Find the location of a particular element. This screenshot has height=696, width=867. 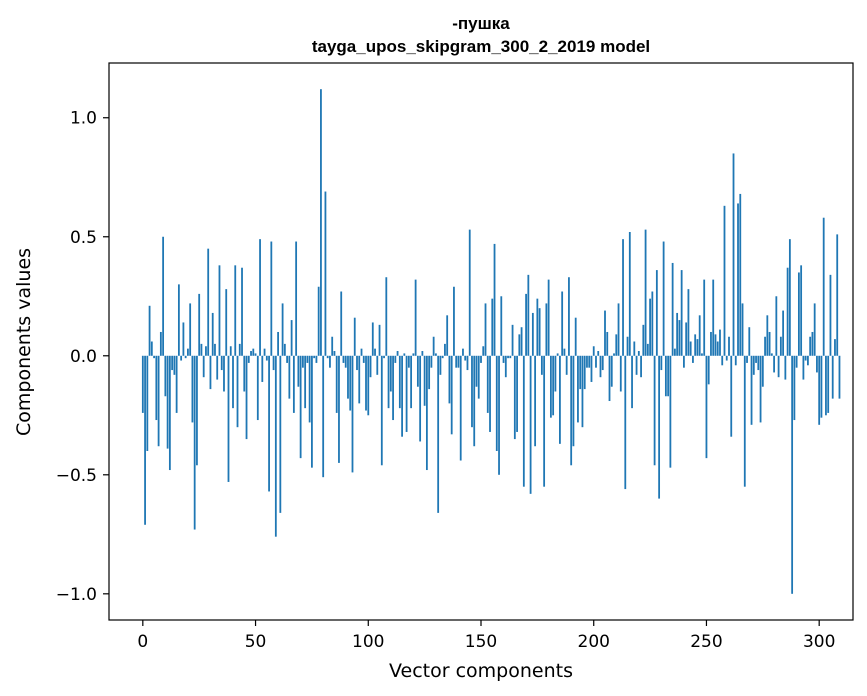

y-tick-label: 1.0 is located at coordinates (83, 119).